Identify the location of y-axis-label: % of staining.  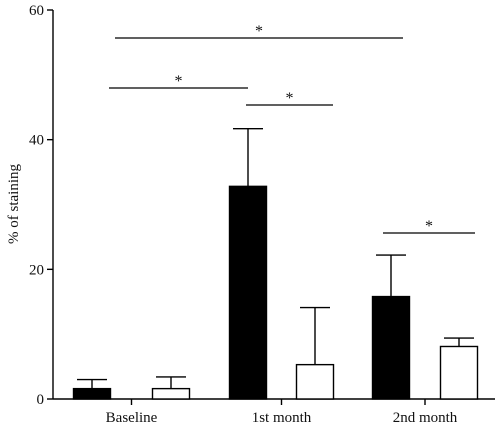
(14, 204).